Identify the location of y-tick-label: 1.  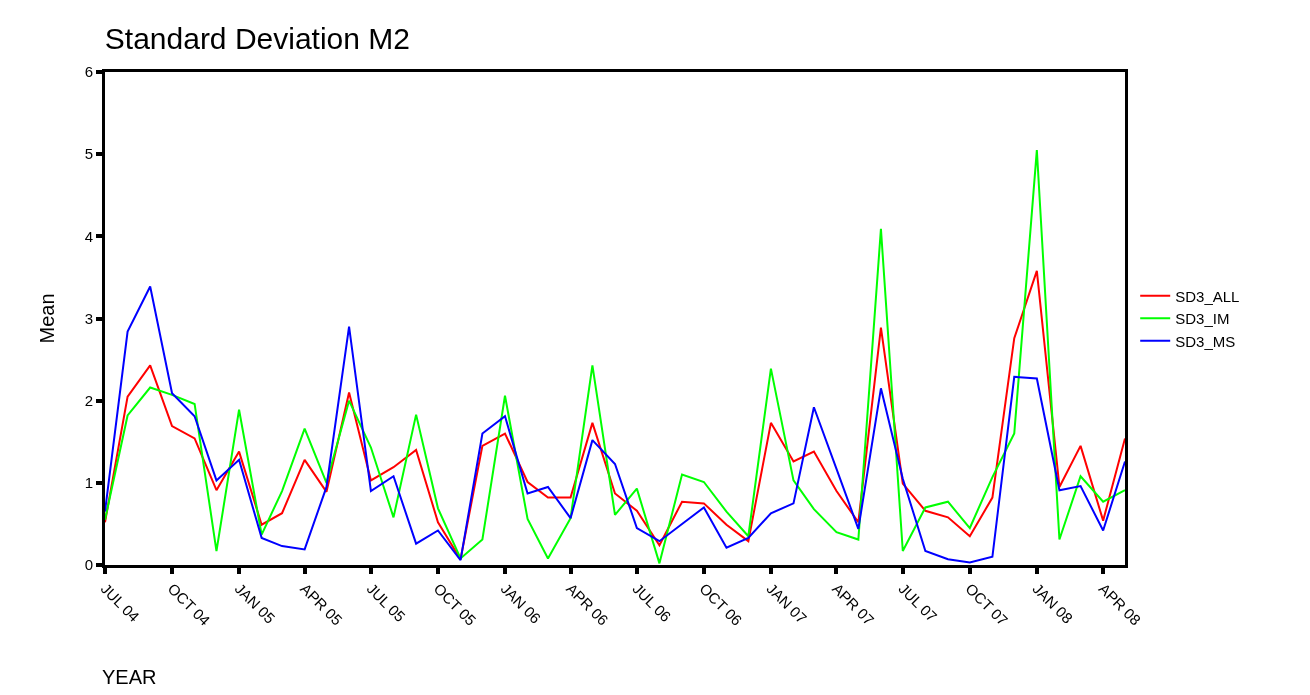
(88, 483).